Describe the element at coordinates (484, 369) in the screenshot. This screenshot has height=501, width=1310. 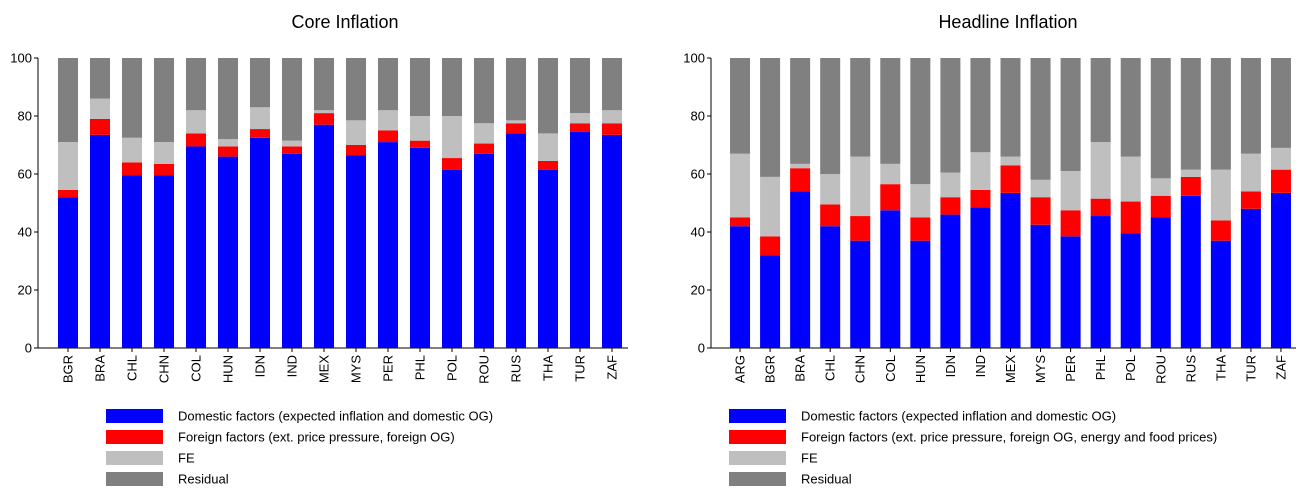
I see `x-tick-label: ROU` at that location.